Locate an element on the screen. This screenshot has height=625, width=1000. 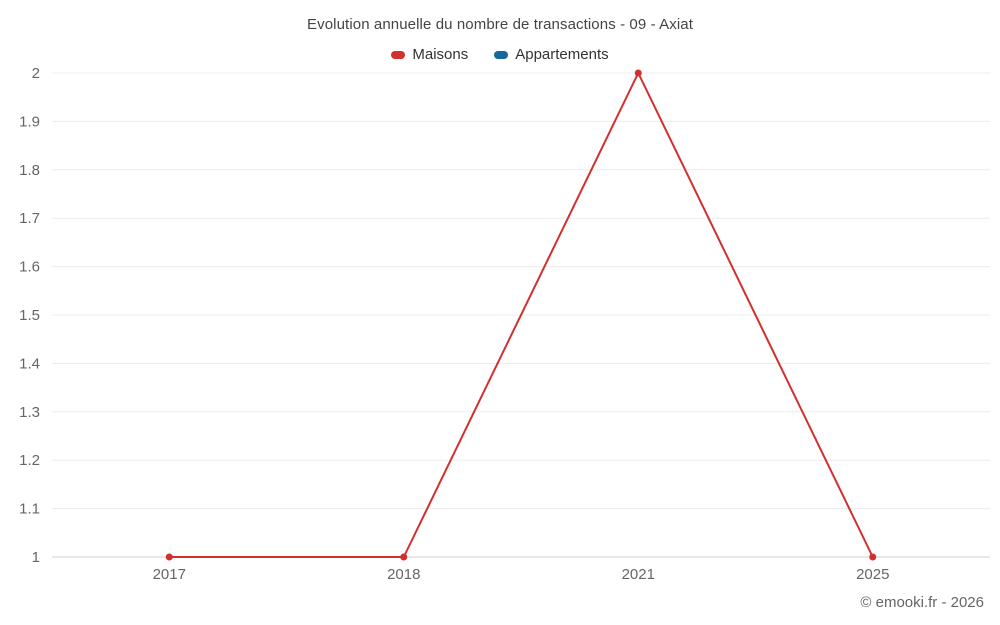
x-tick-label: 2025 is located at coordinates (872, 574).